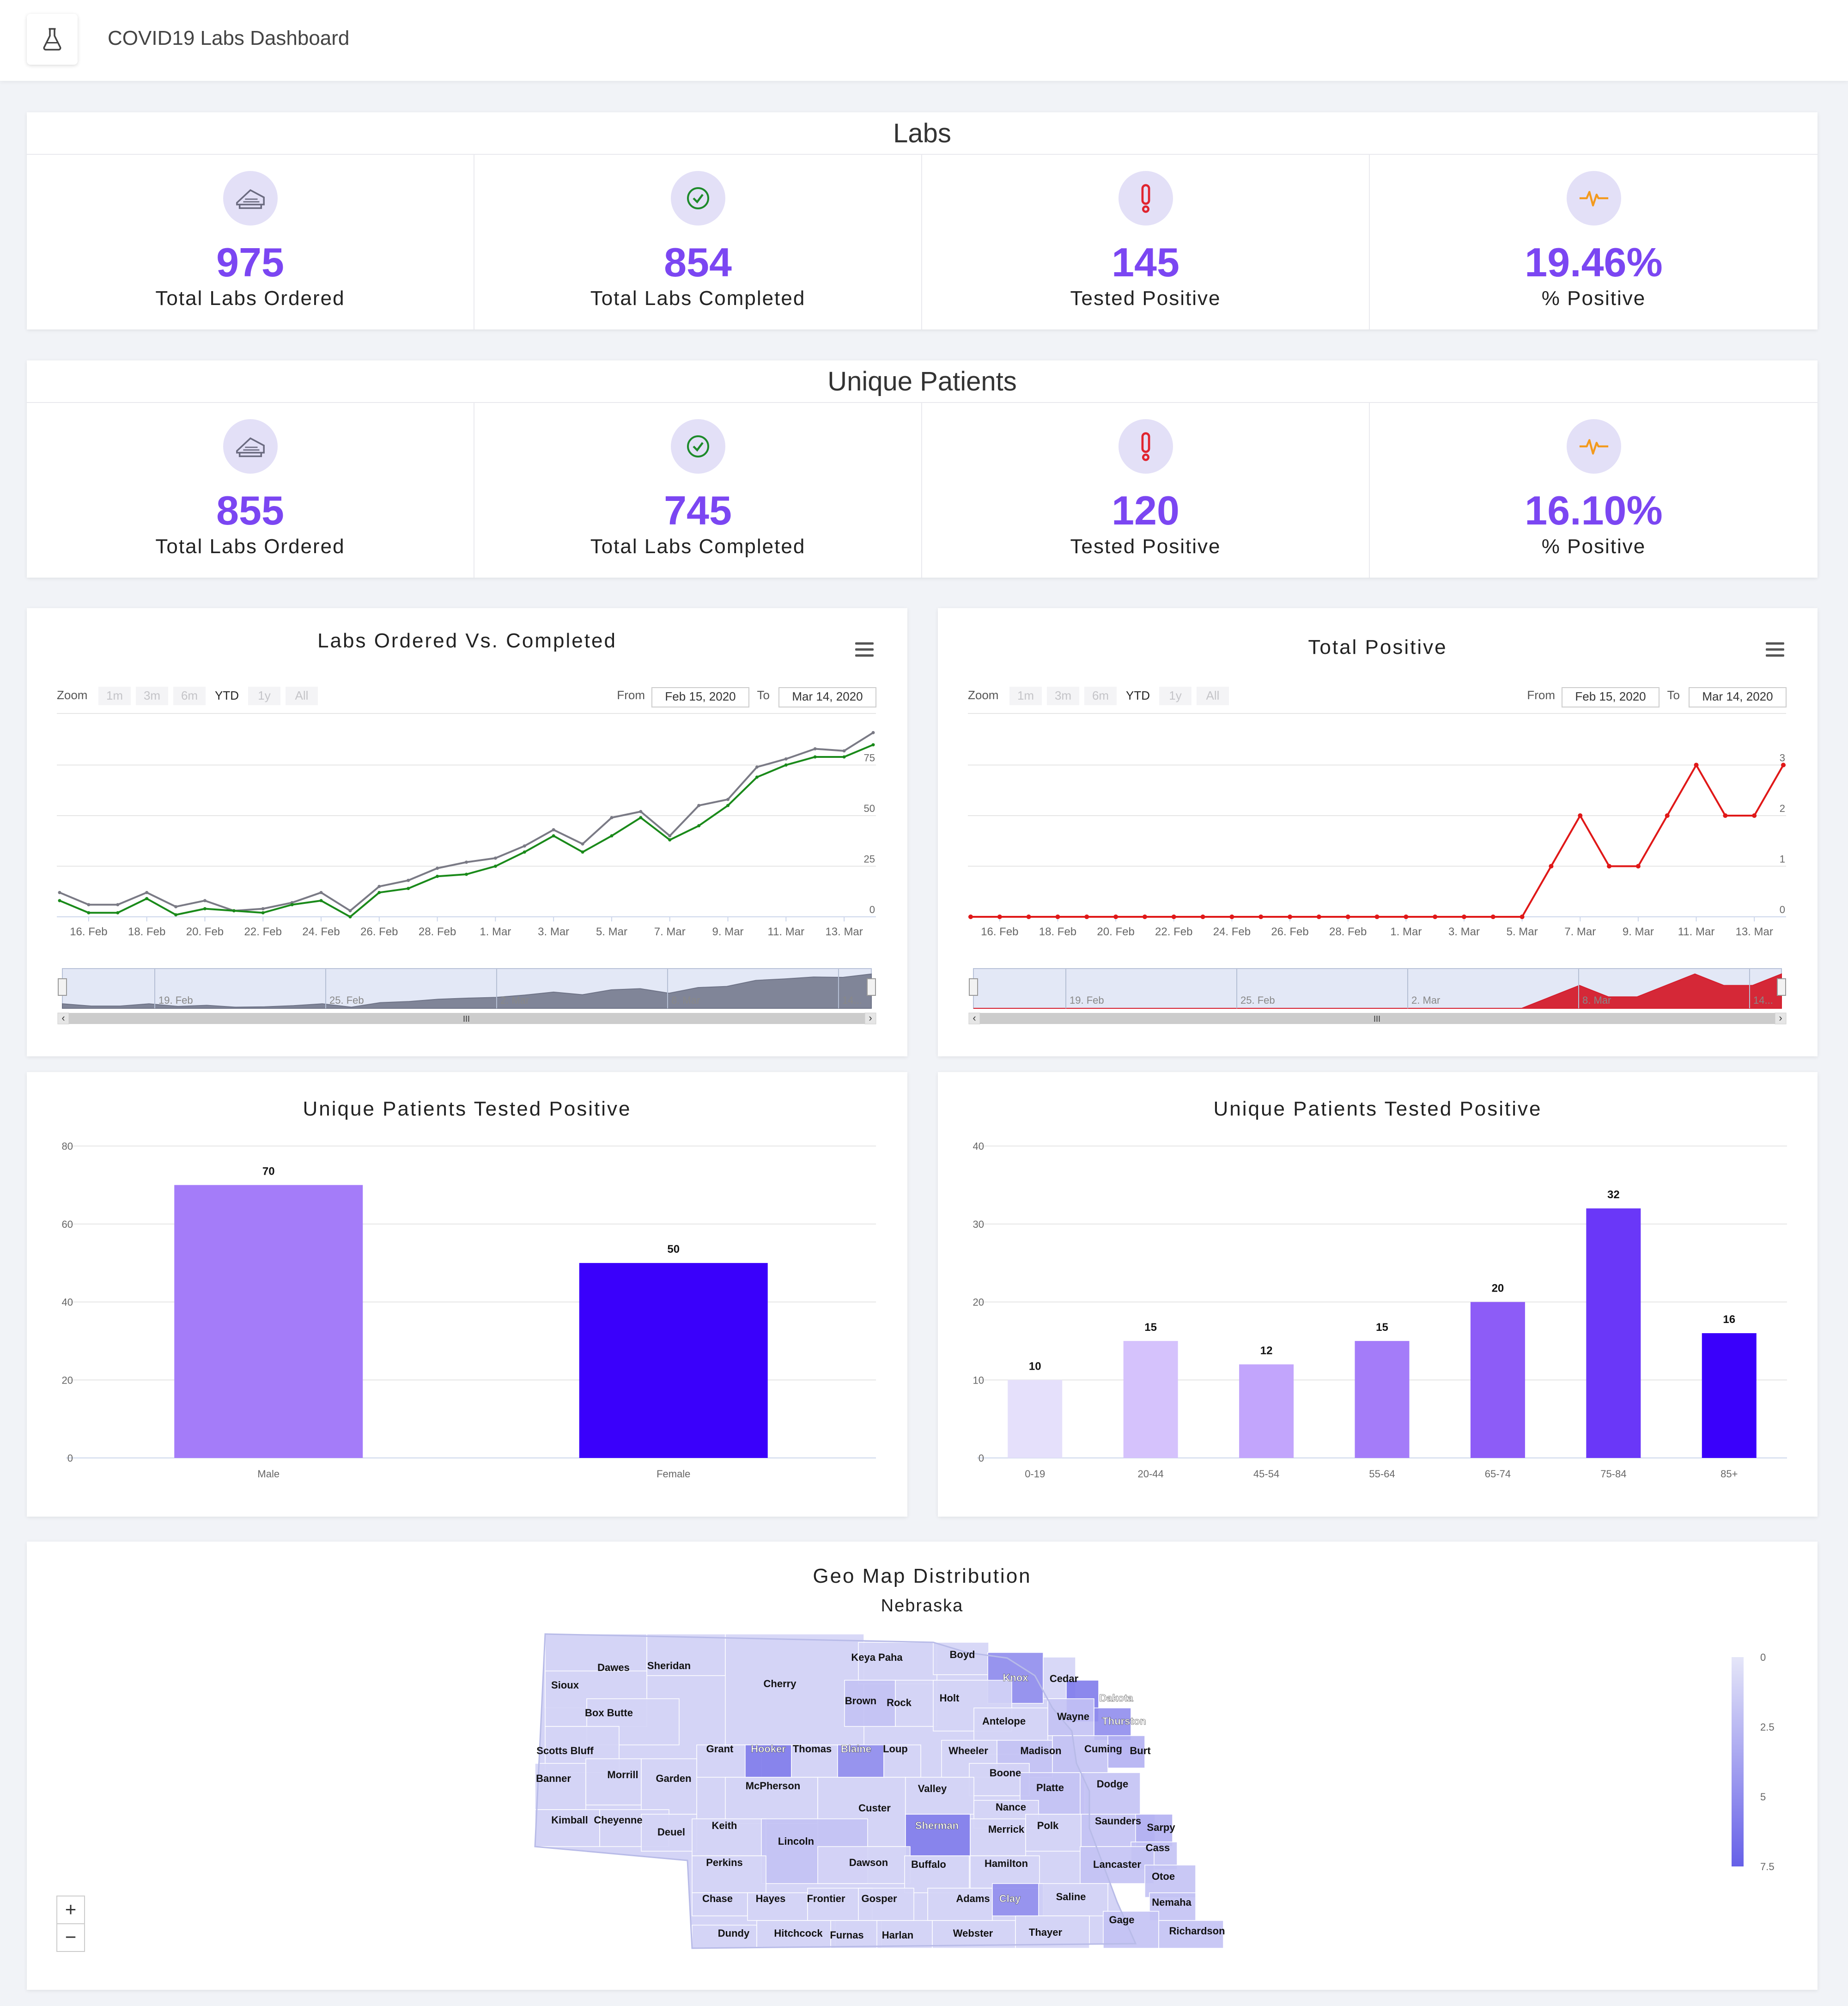 The height and width of the screenshot is (2006, 1848). What do you see at coordinates (777, 1906) in the screenshot?
I see `county-hayes` at bounding box center [777, 1906].